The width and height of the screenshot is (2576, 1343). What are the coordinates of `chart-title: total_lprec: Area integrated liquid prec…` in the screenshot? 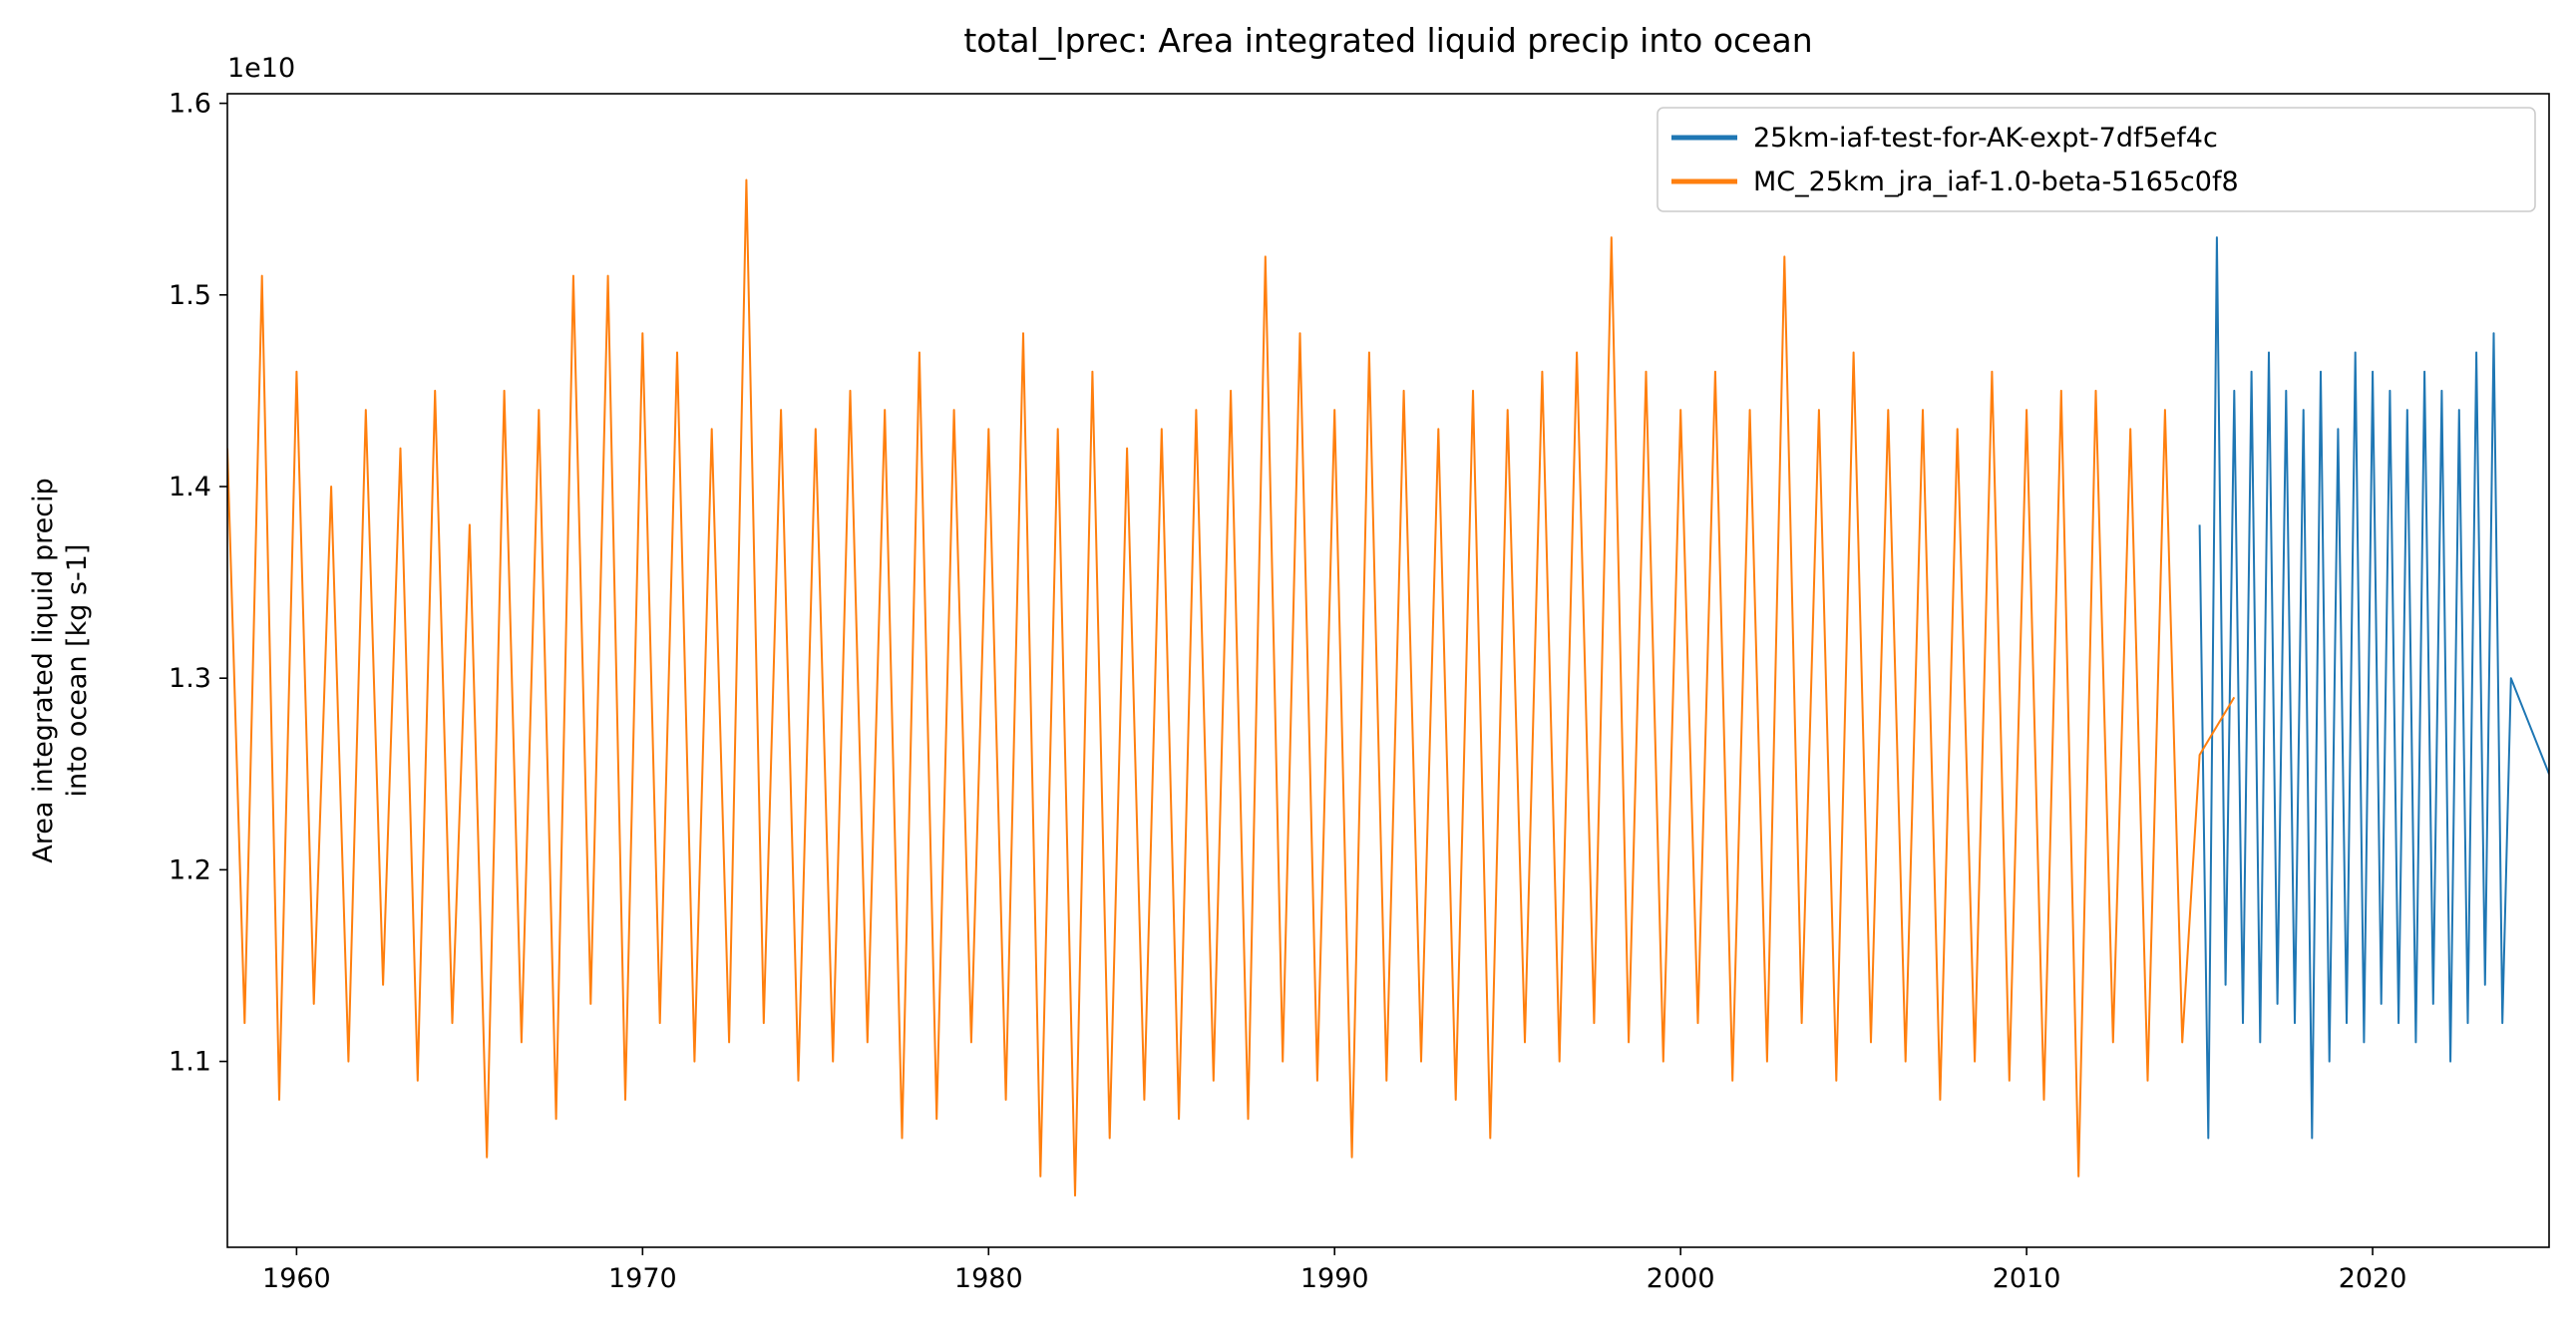 It's located at (1387, 41).